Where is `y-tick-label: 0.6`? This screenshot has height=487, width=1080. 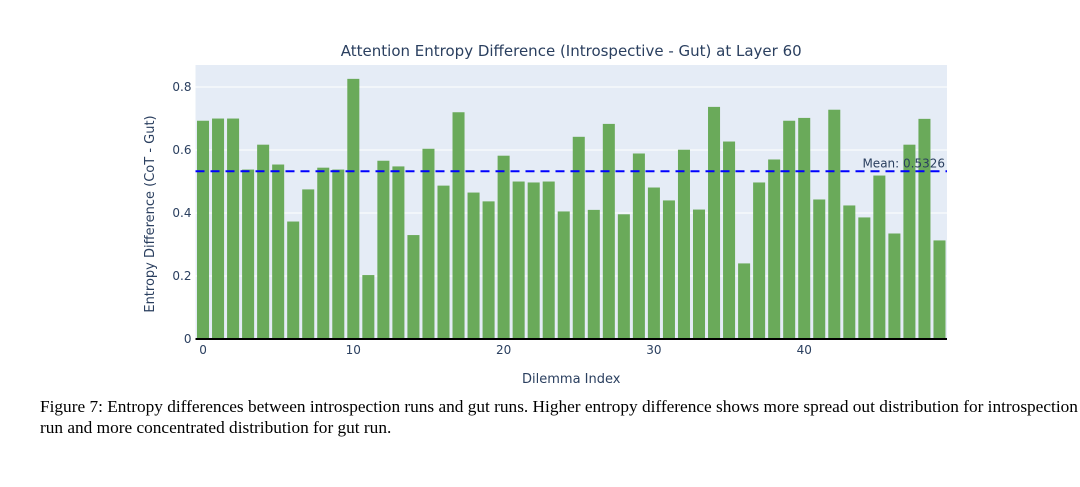 y-tick-label: 0.6 is located at coordinates (181, 150).